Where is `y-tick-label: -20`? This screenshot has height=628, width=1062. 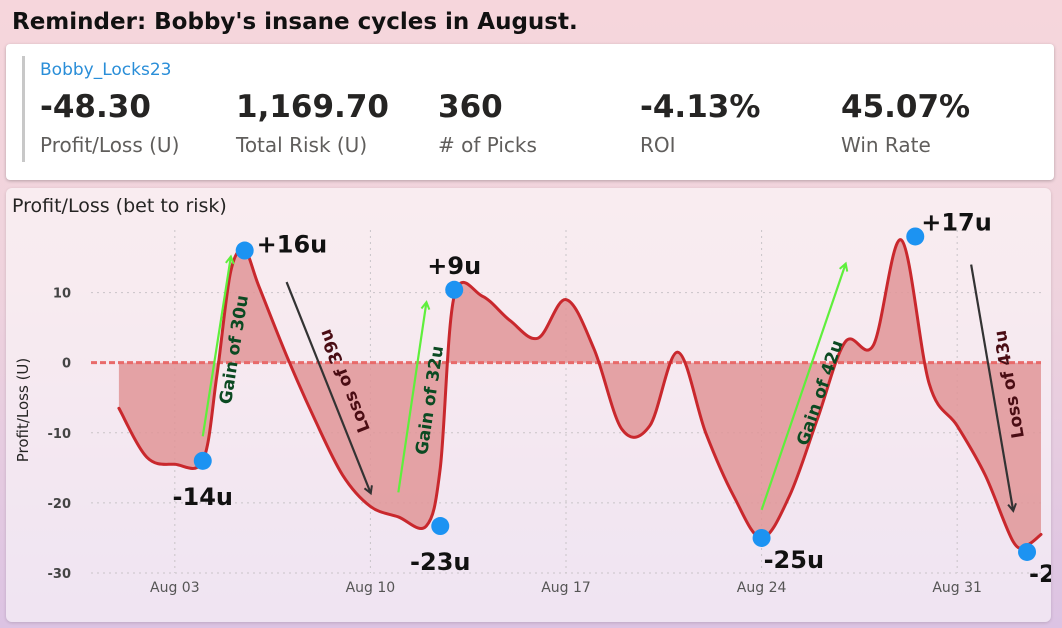
y-tick-label: -20 is located at coordinates (60, 504).